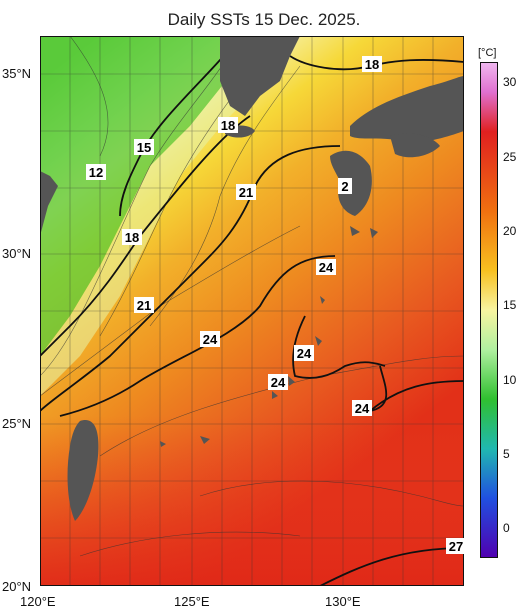 This screenshot has height=612, width=528. I want to click on svg-text: 27, so click(456, 546).